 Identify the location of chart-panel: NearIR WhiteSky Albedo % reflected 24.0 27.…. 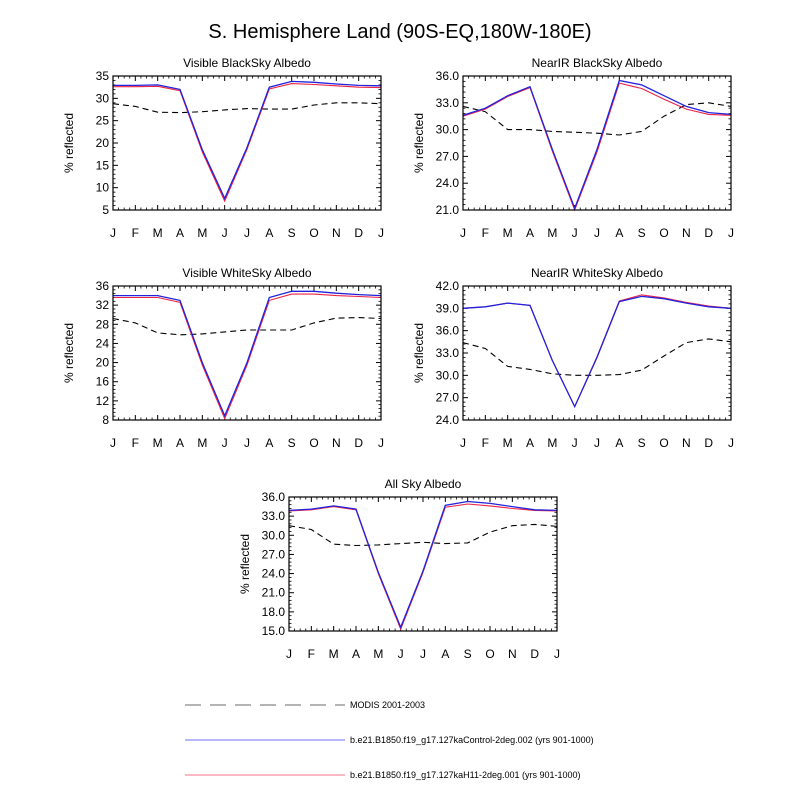
(573, 358).